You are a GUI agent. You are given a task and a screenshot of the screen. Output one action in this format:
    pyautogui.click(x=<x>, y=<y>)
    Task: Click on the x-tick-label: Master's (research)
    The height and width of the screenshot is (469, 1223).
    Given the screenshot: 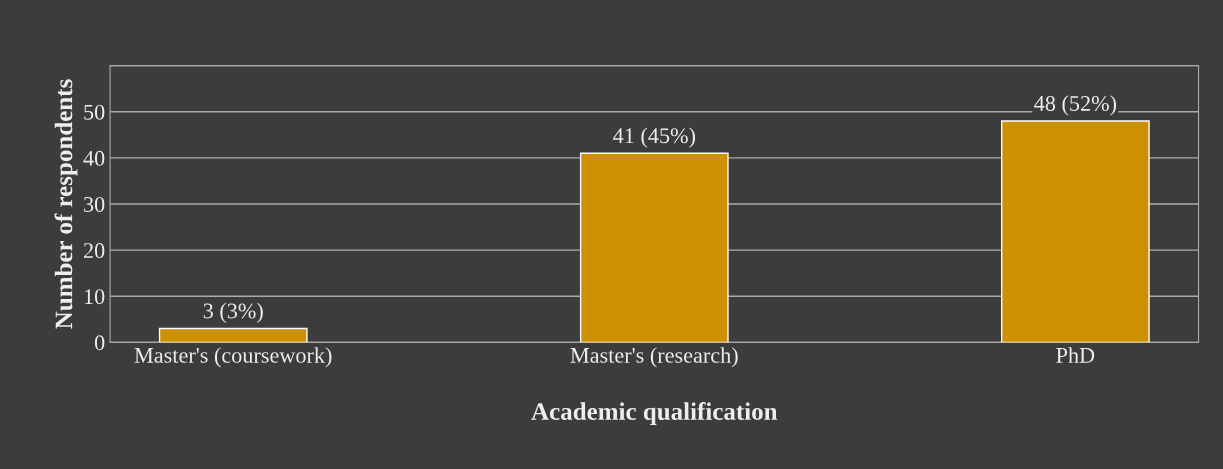 What is the action you would take?
    pyautogui.click(x=654, y=357)
    